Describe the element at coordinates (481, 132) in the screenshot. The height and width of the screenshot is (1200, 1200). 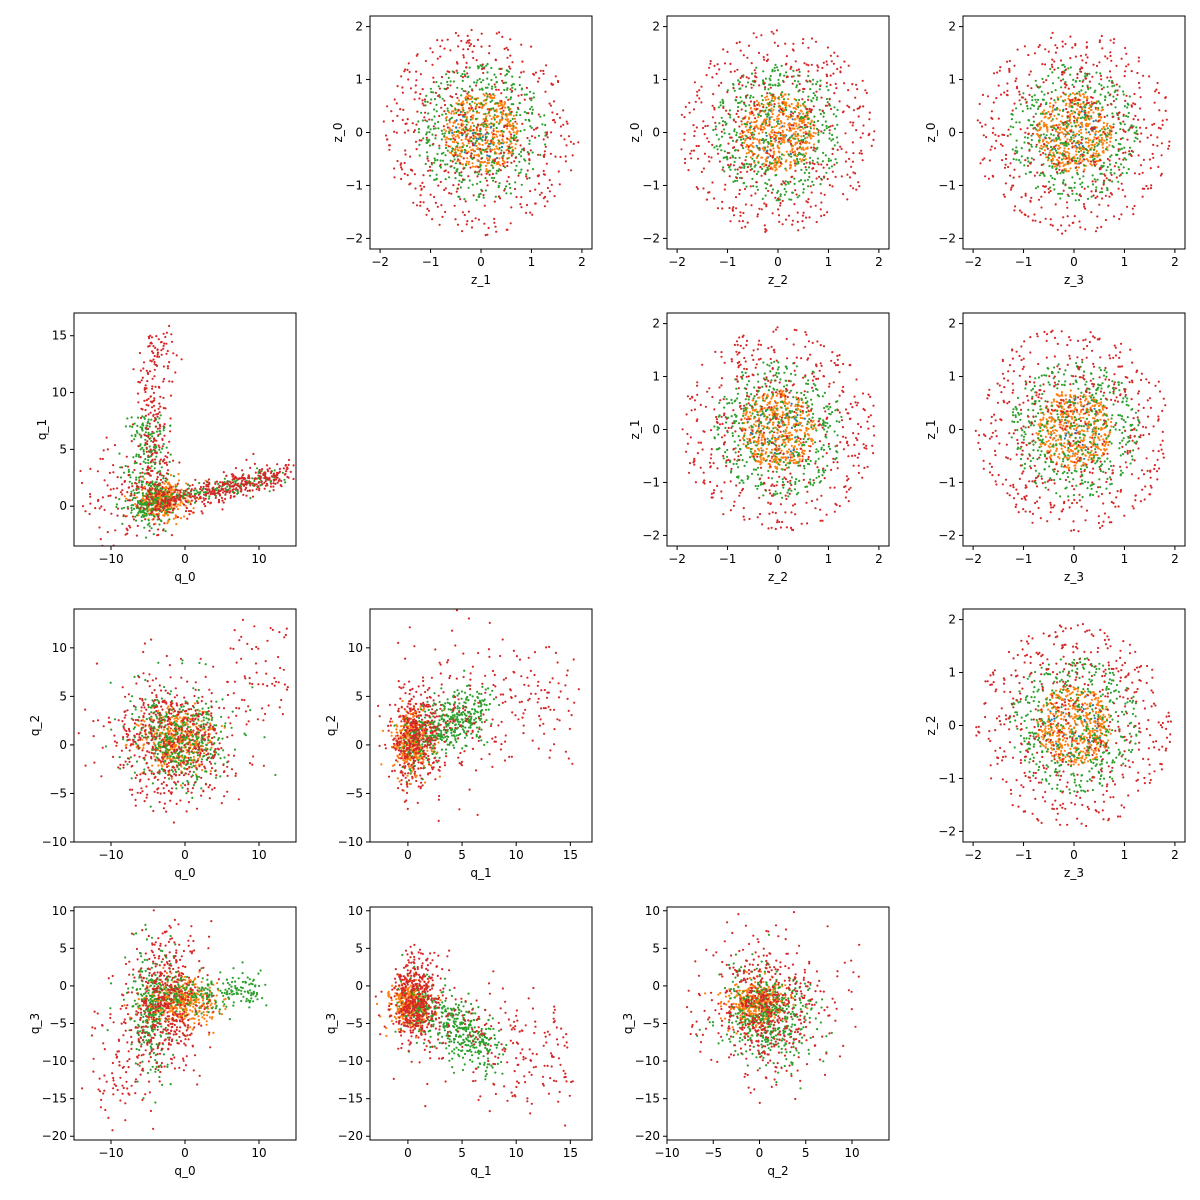
I see `scatter-points` at that location.